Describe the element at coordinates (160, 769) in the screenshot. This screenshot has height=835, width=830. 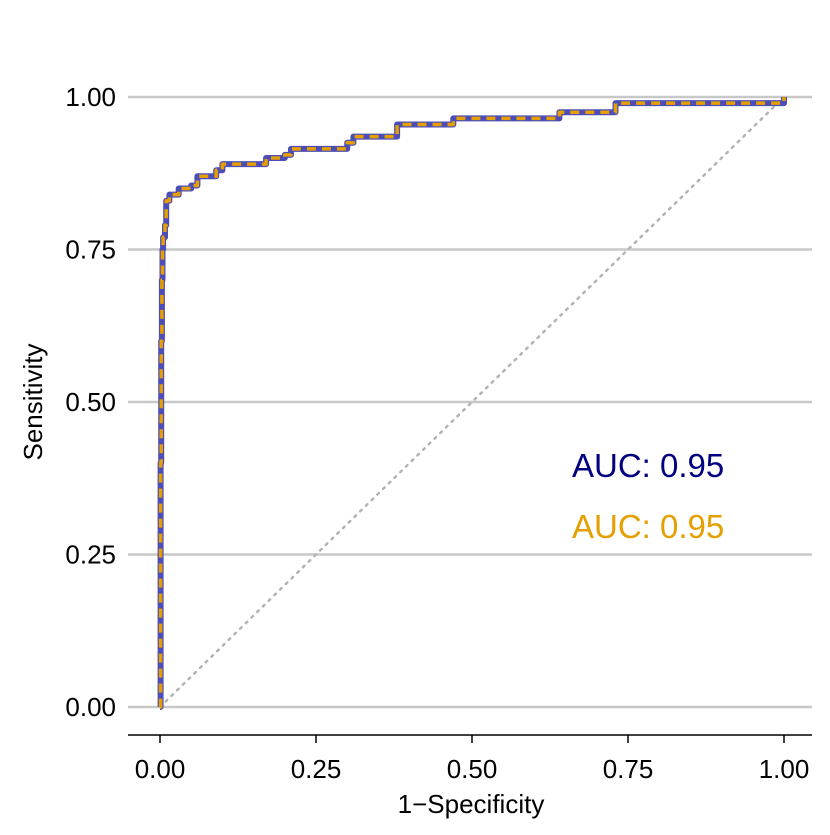
I see `x-tick-label: 0.00` at that location.